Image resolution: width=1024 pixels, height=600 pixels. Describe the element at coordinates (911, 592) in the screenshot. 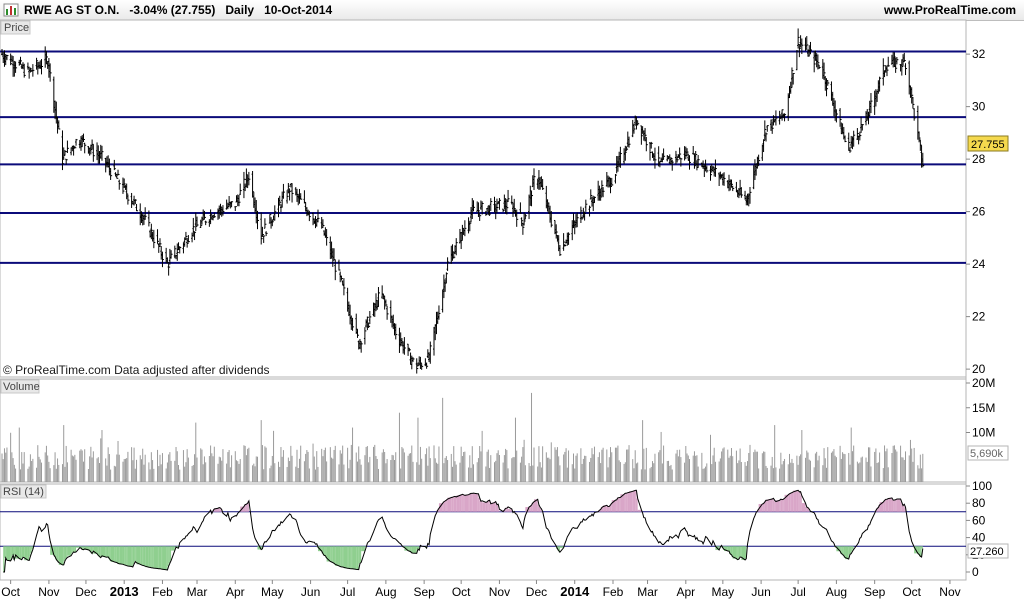

I see `x-tick-label: Oct` at that location.